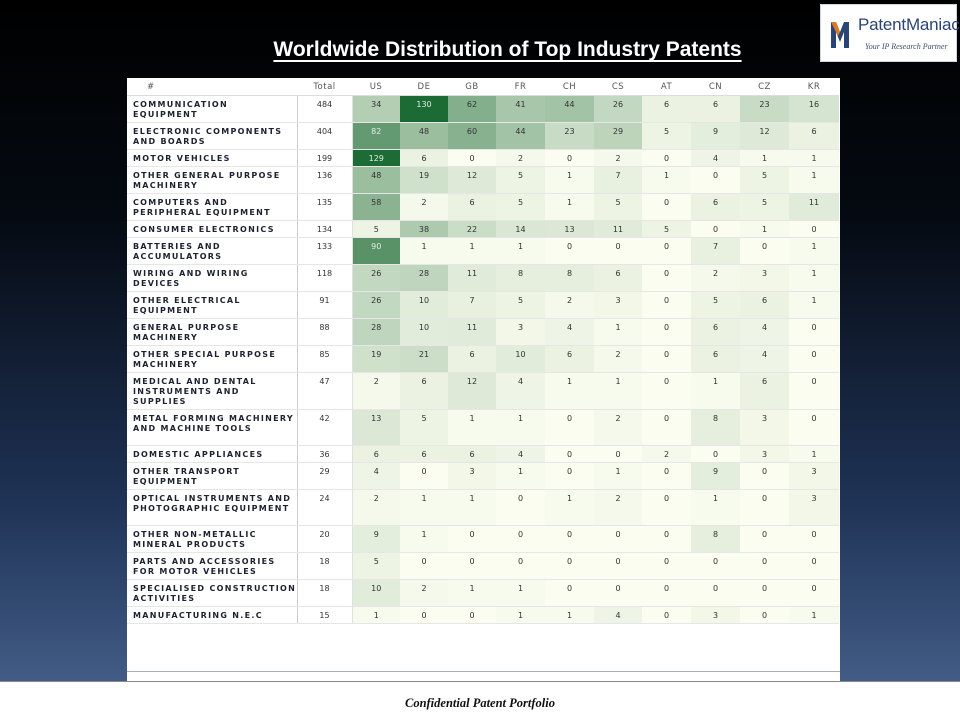 Image resolution: width=960 pixels, height=721 pixels. Describe the element at coordinates (480, 703) in the screenshot. I see `footer-text: Confidential Patent Portfolio` at that location.